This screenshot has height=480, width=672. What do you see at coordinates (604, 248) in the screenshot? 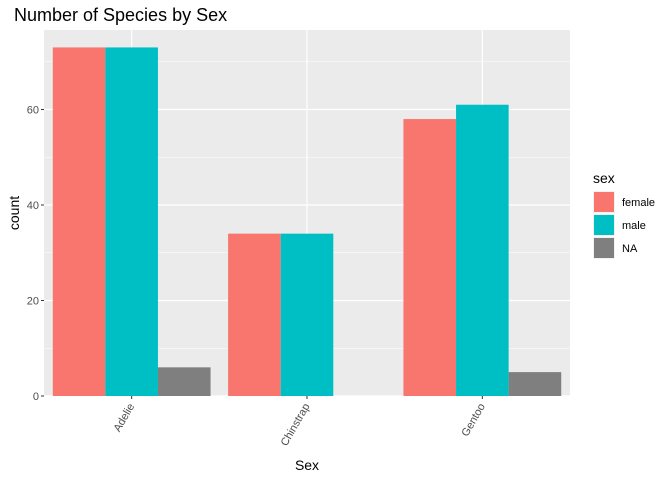
I see `legend-swatch-na` at bounding box center [604, 248].